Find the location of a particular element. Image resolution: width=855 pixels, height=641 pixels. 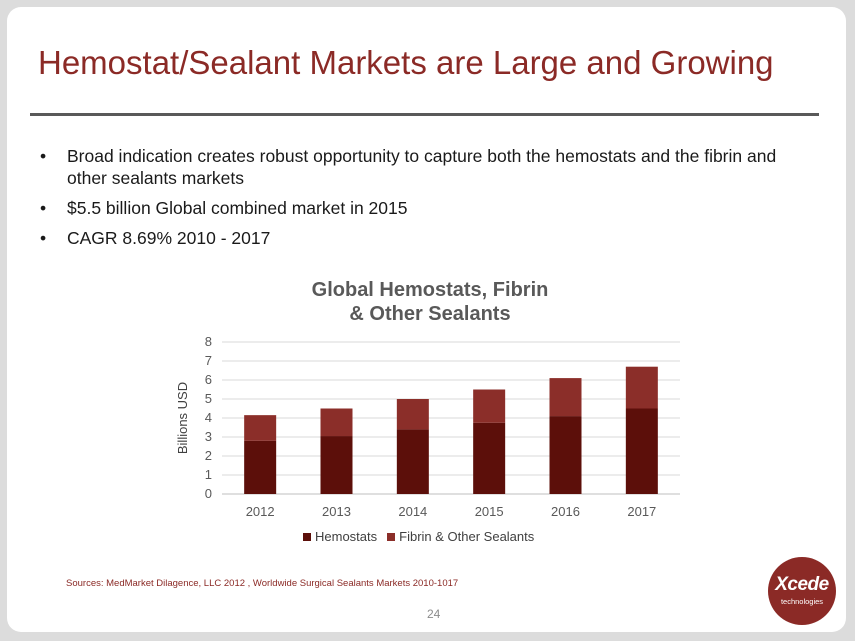

legend-swatch-hemostats is located at coordinates (307, 536).